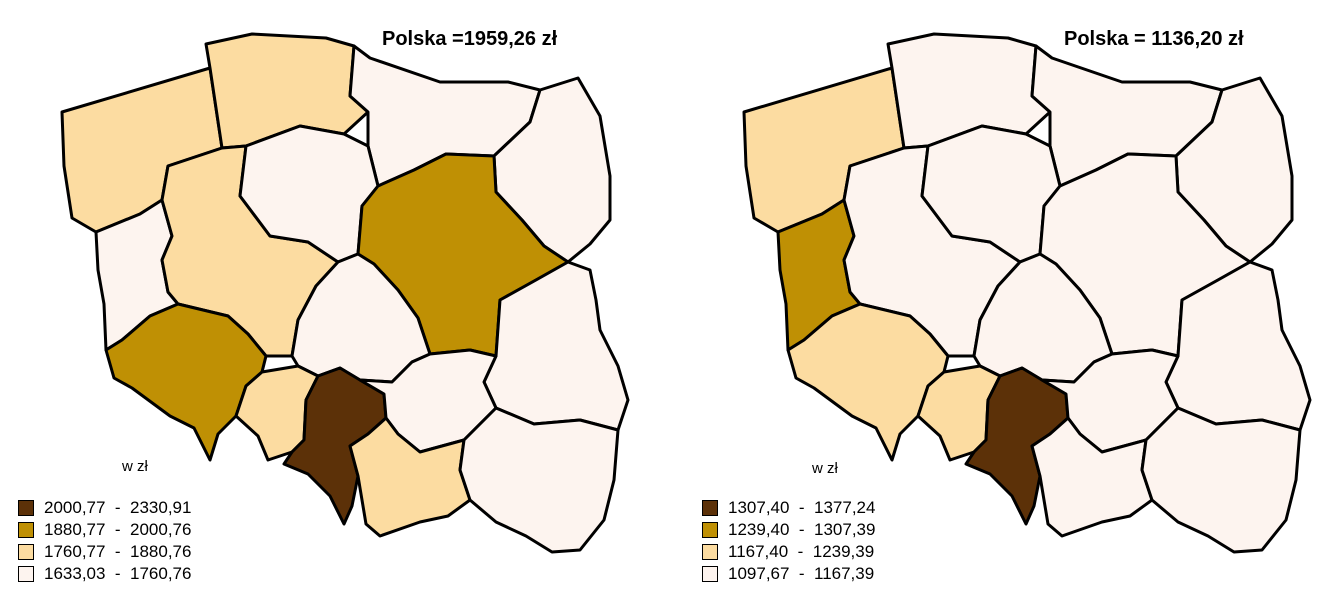 The image size is (1332, 610). I want to click on legend-label: 2000,77 - 2330,91, so click(118, 507).